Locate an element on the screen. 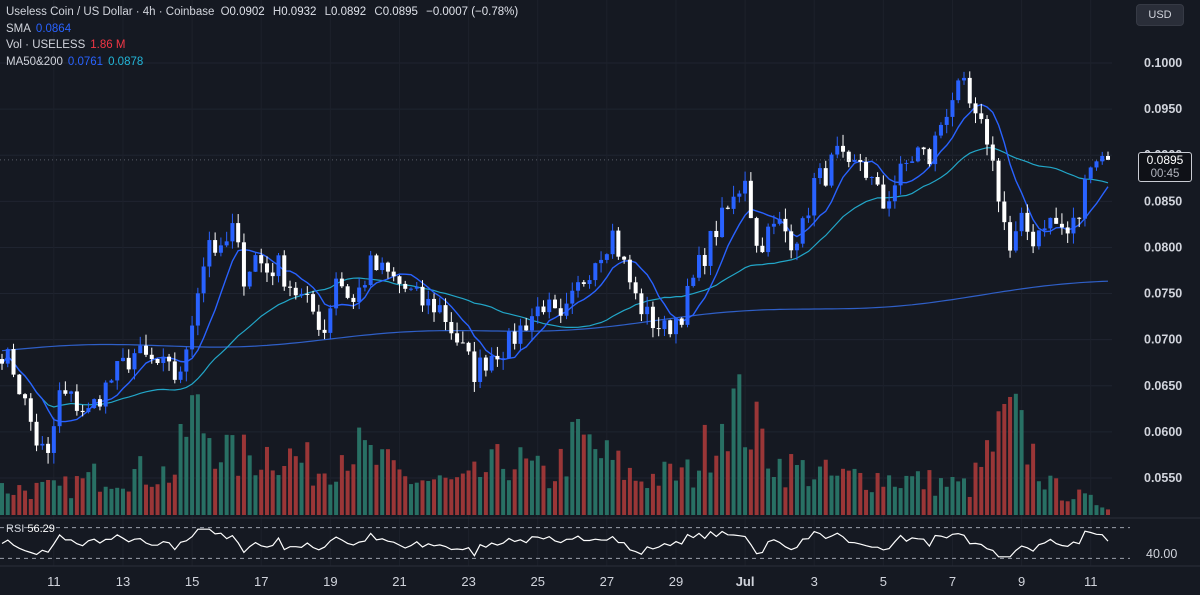 The height and width of the screenshot is (595, 1200). time-tick-label: 23 is located at coordinates (468, 581).